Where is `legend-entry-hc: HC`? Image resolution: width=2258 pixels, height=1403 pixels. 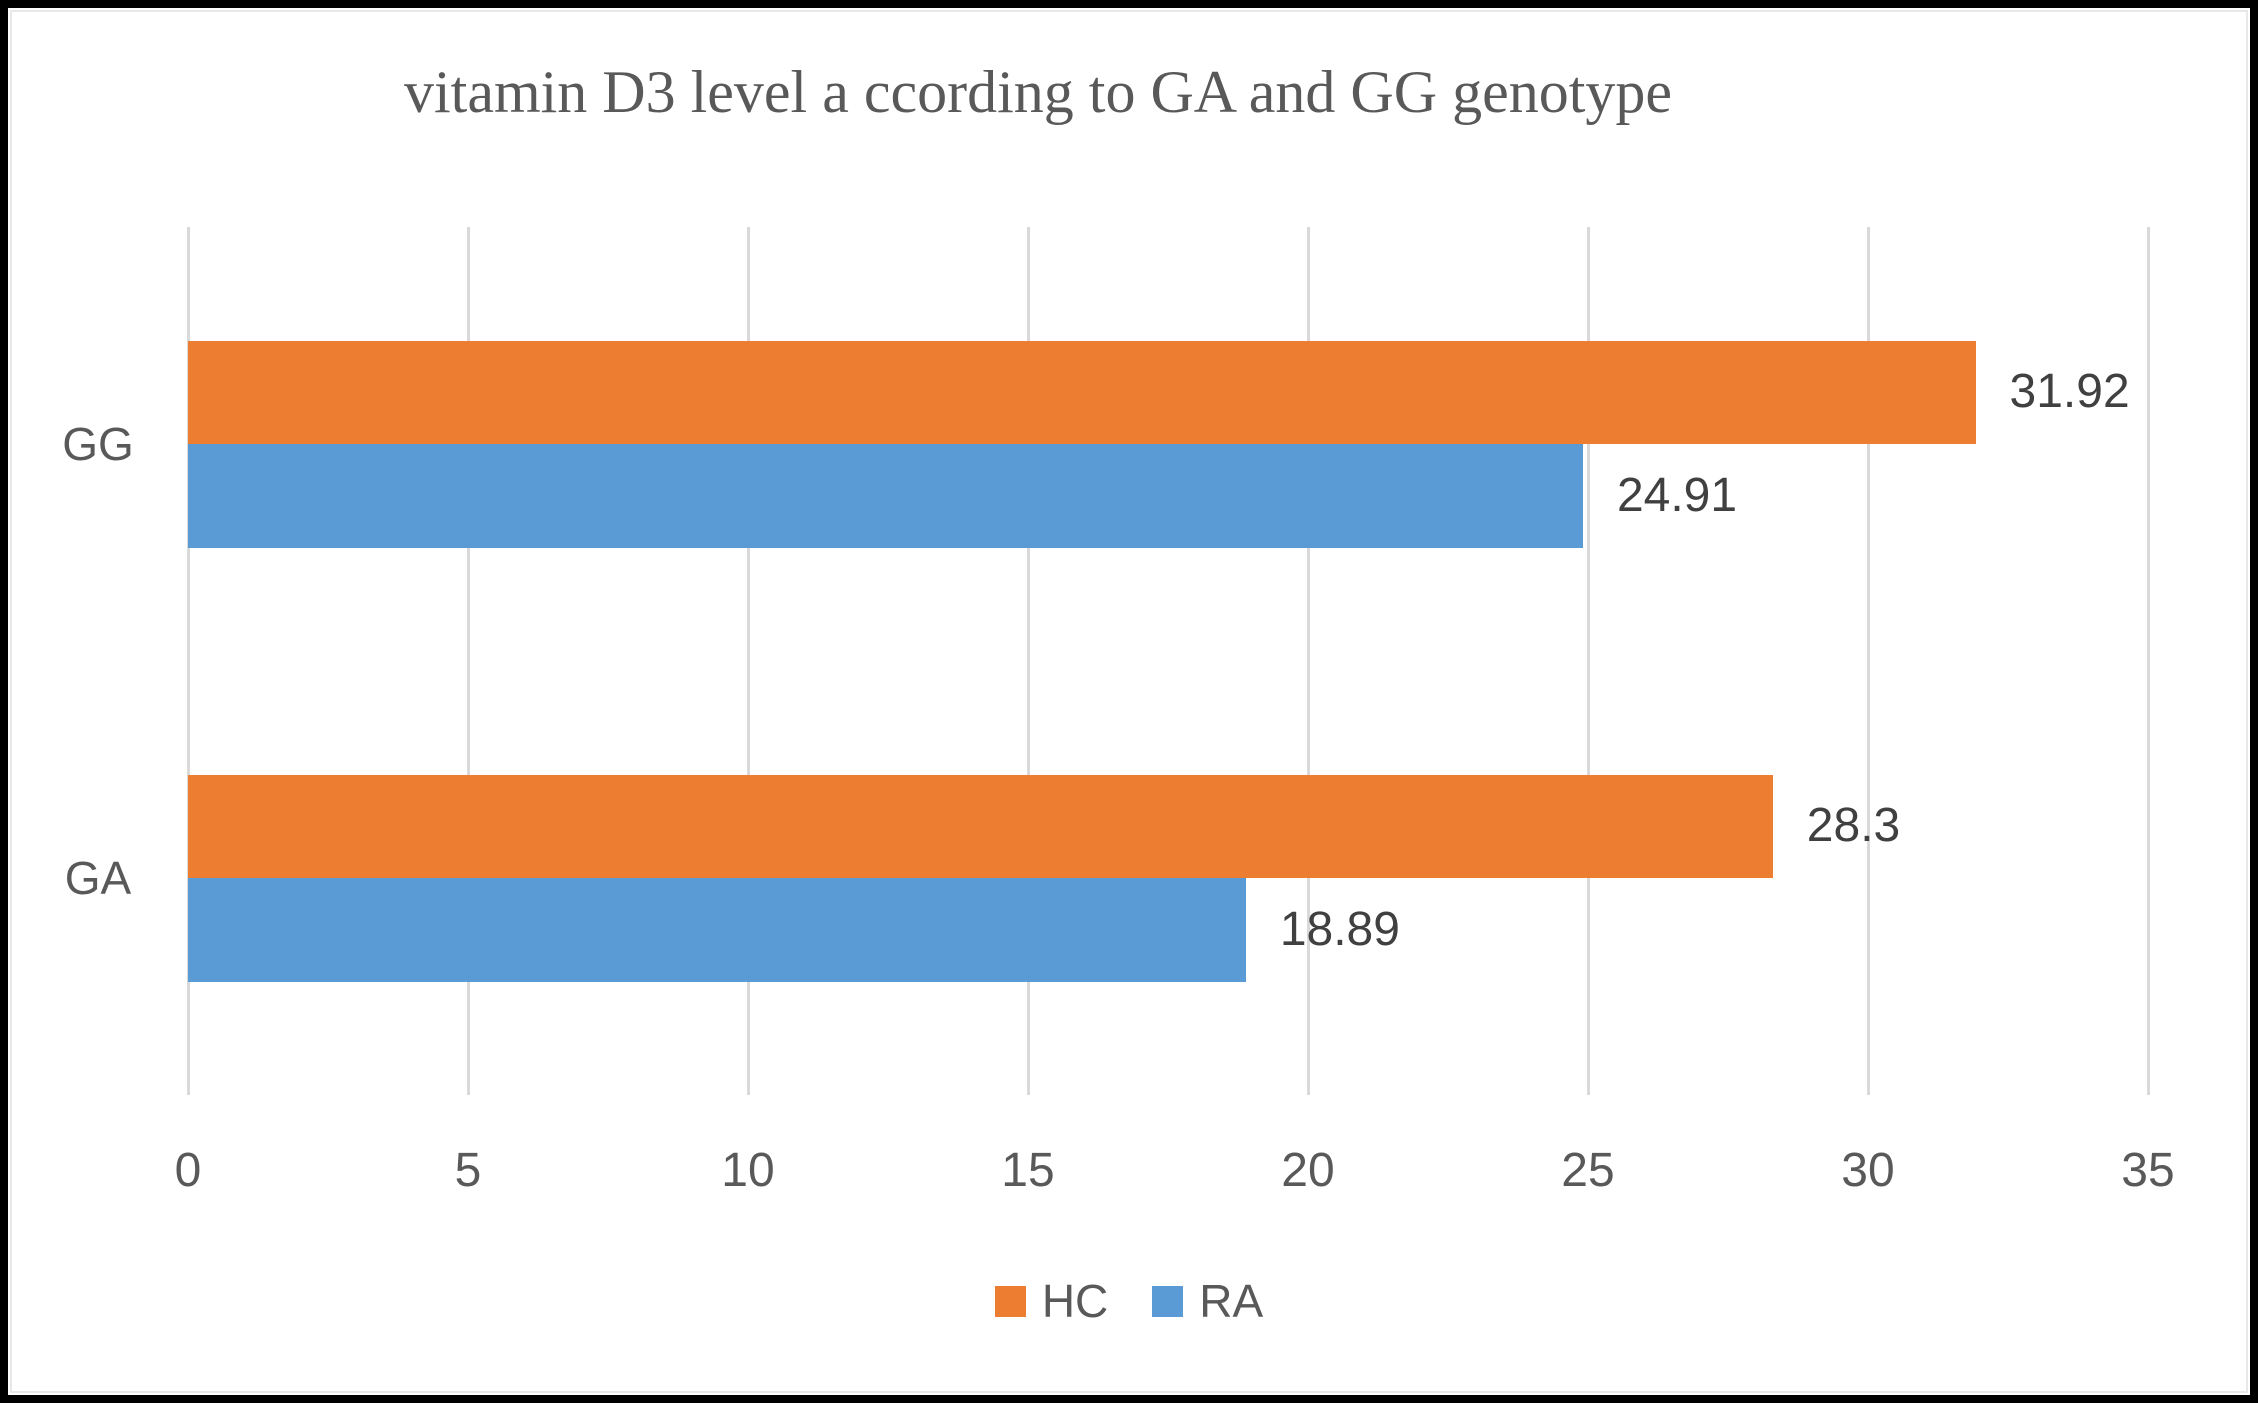 legend-entry-hc: HC is located at coordinates (1051, 1301).